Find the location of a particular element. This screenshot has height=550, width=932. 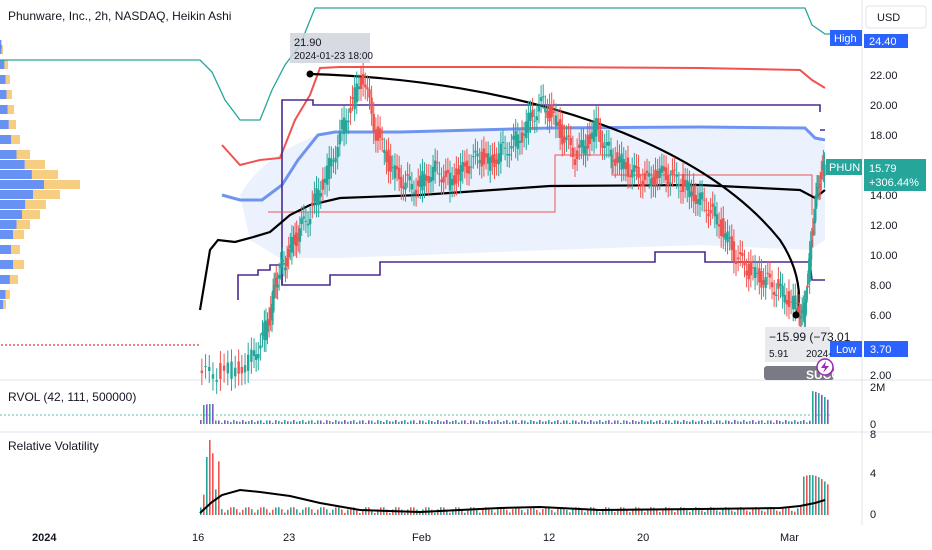

peak-annotation-box is located at coordinates (330, 48).